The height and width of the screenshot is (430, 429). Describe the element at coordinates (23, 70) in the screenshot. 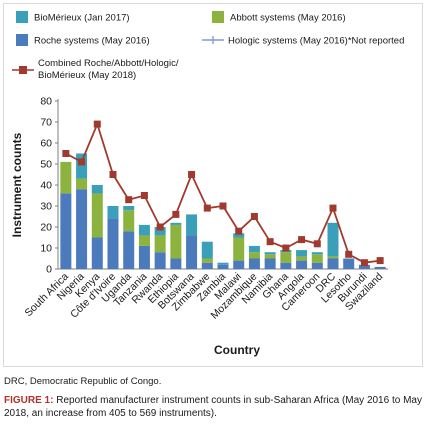

I see `legend-square-marker` at that location.